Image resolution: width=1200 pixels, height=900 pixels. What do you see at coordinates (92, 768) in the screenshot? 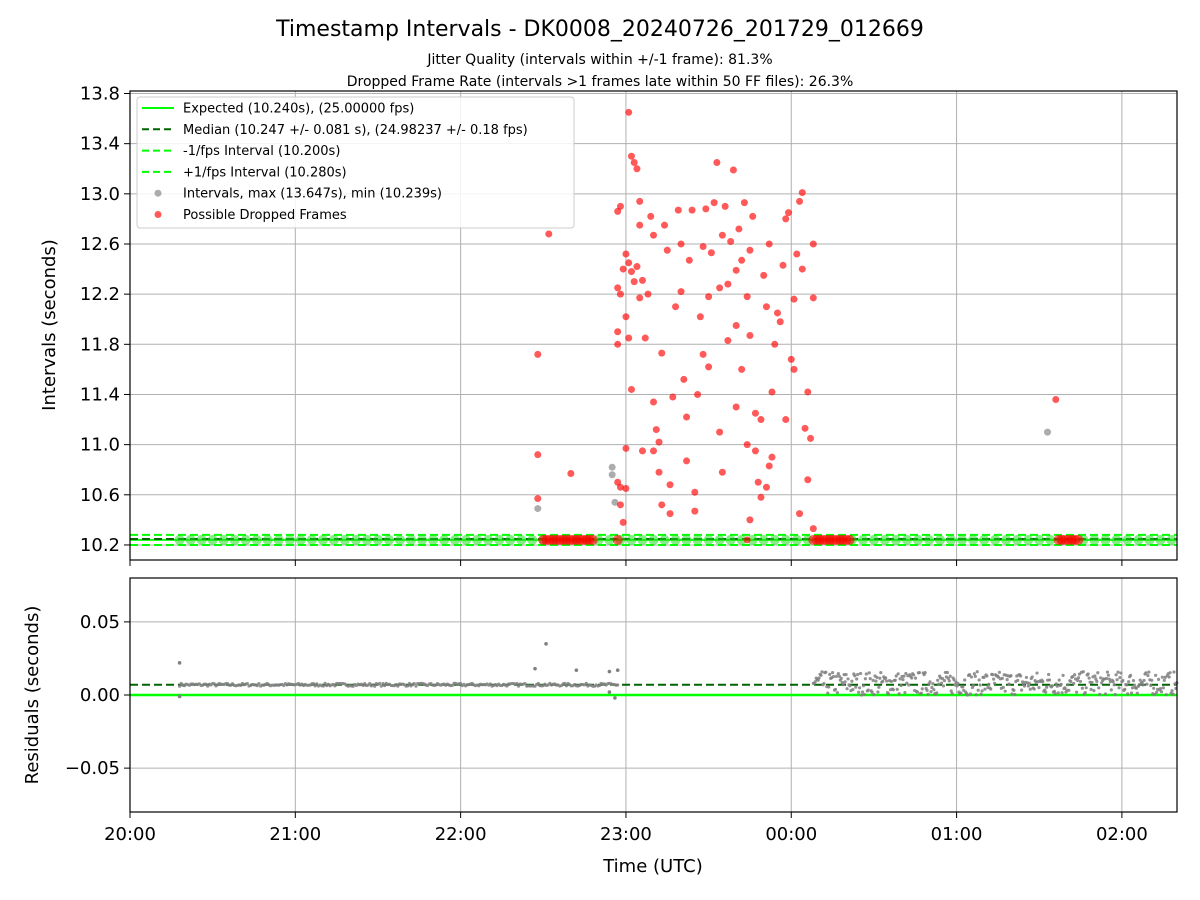
I see `bottom-y-tick-label-0: −0.05` at bounding box center [92, 768].